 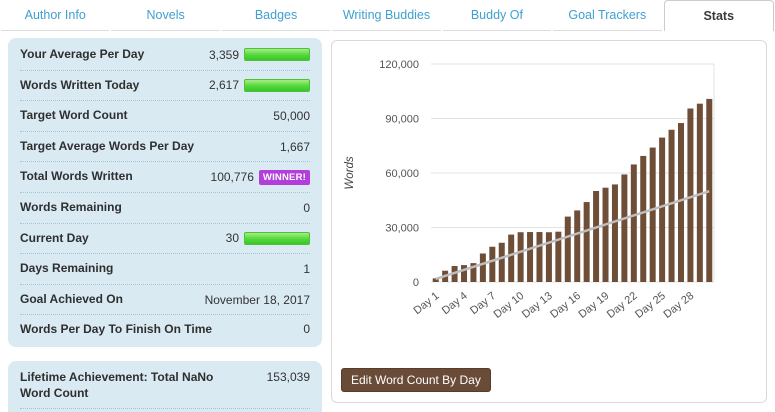 I want to click on edit-word-count-button: Edit Word Count By Day, so click(x=416, y=380).